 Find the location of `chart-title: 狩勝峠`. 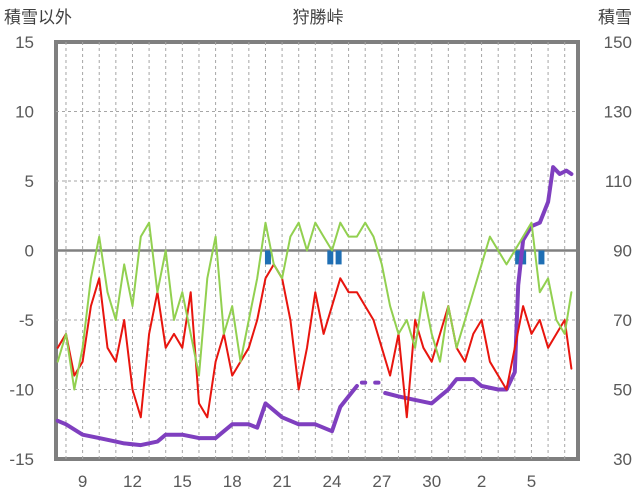

chart-title: 狩勝峠 is located at coordinates (318, 18).